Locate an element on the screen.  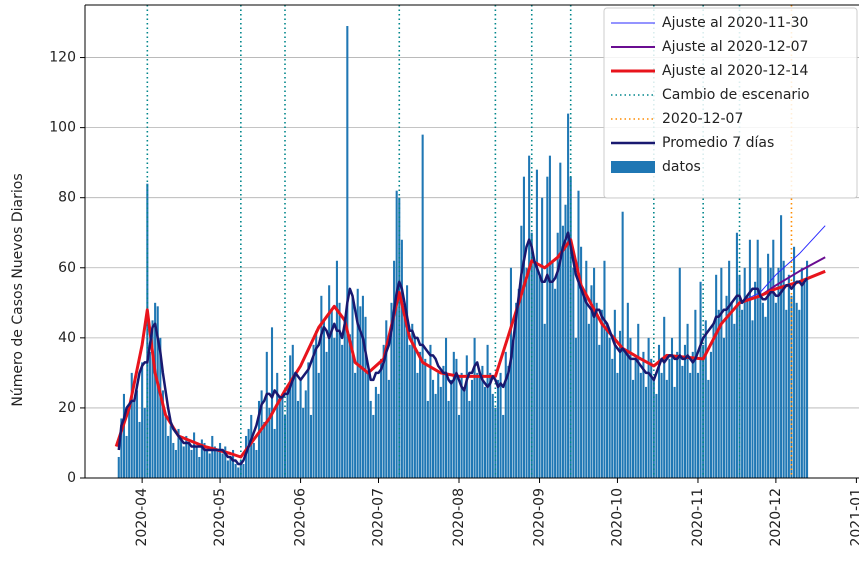
x-tick-label: 2020-05 is located at coordinates (220, 517).